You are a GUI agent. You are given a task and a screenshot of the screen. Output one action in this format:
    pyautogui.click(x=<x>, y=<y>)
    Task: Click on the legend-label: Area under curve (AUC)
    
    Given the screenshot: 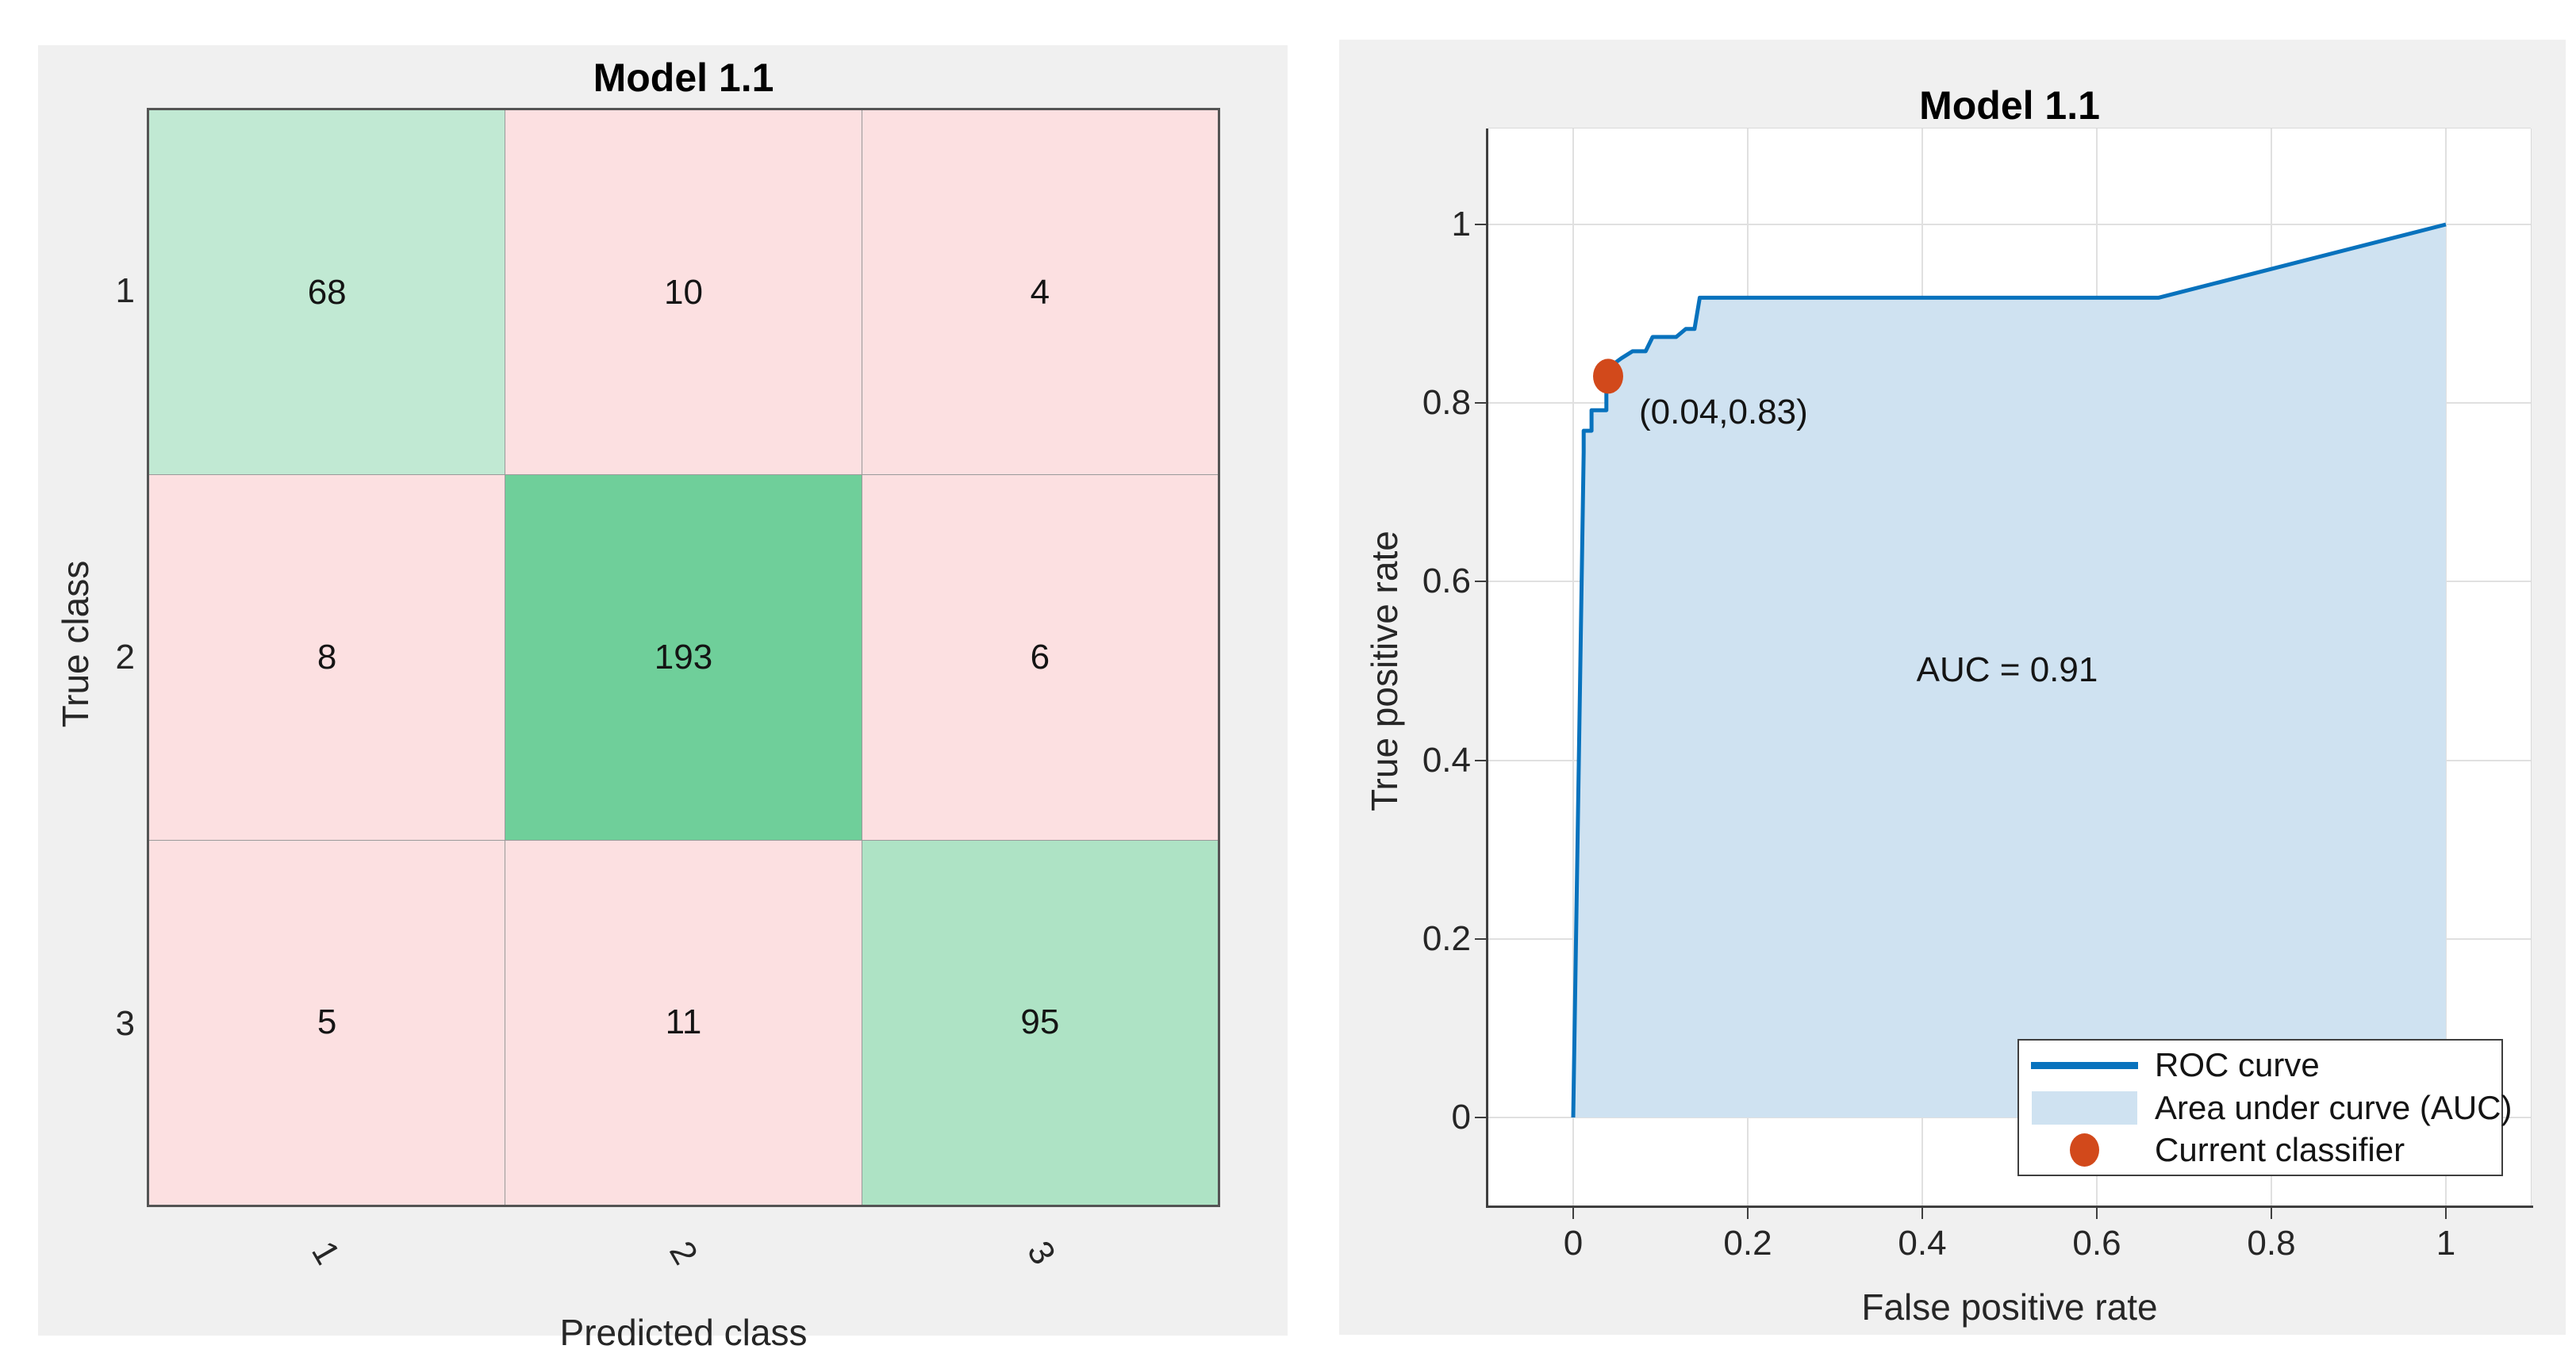 What is the action you would take?
    pyautogui.click(x=2334, y=1107)
    